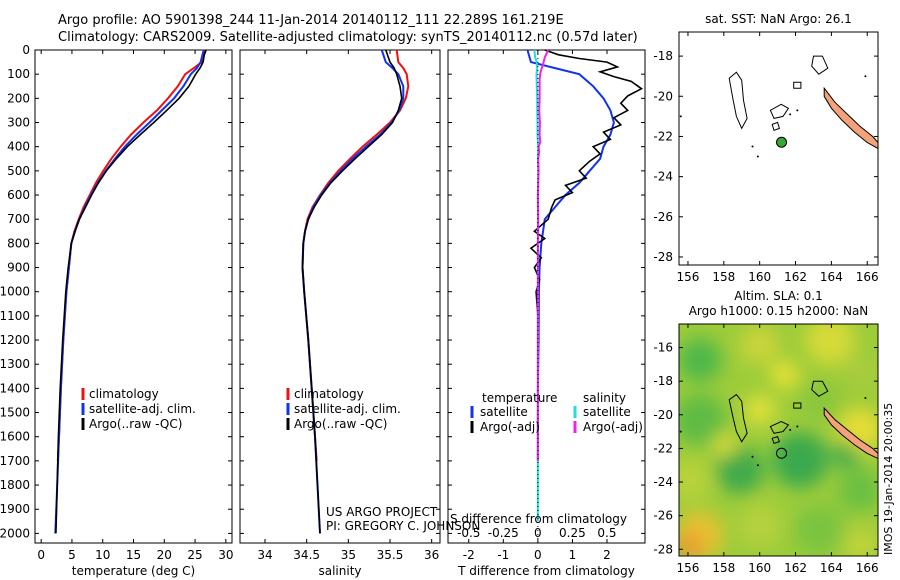 The width and height of the screenshot is (900, 580). What do you see at coordinates (572, 533) in the screenshot?
I see `s-diff-tick-label: 0.25` at bounding box center [572, 533].